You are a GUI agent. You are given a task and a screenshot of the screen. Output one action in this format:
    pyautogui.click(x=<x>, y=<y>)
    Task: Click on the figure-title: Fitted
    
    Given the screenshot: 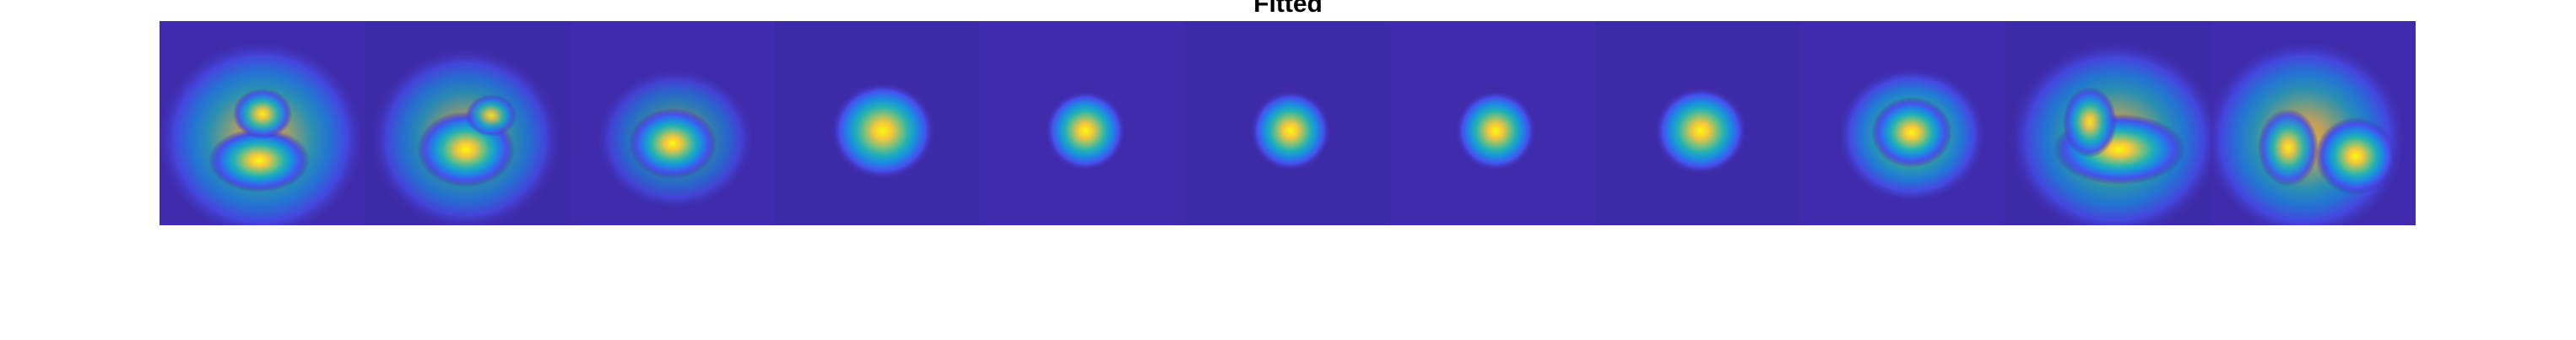 What is the action you would take?
    pyautogui.click(x=1288, y=9)
    